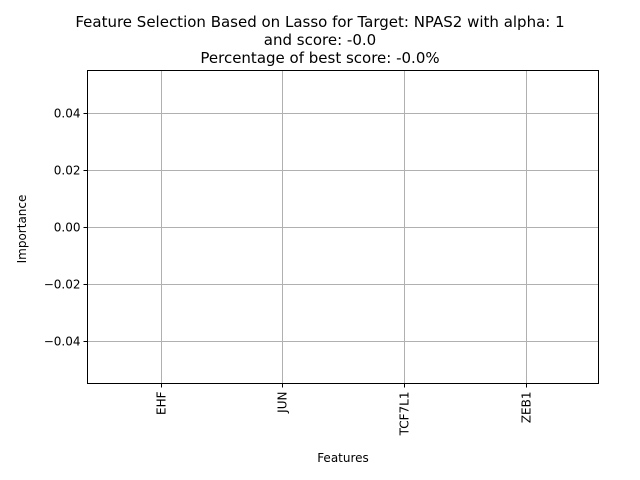  Describe the element at coordinates (67, 228) in the screenshot. I see `y-tick-label: 0.00` at that location.